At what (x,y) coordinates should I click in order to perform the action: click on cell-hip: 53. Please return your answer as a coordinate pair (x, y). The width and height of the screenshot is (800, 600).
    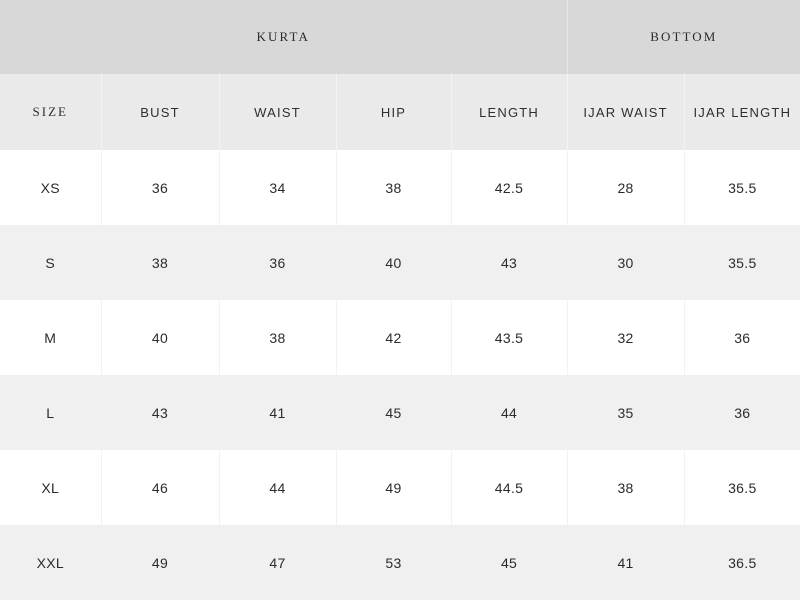
    Looking at the image, I should click on (394, 562).